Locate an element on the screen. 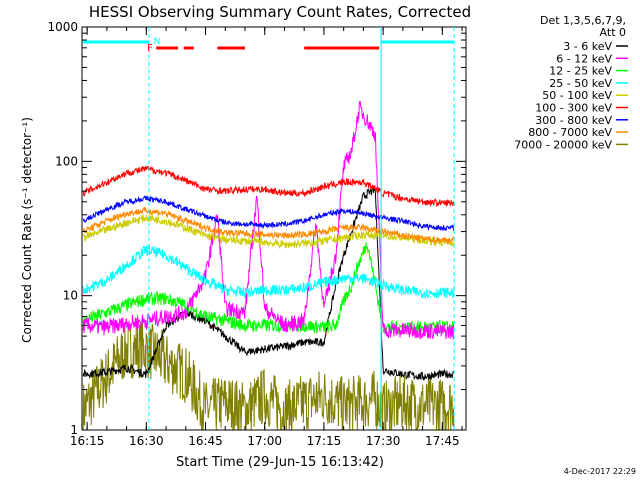  legend-header-line-1: Det 1,3,5,6,7,9, is located at coordinates (583, 20).